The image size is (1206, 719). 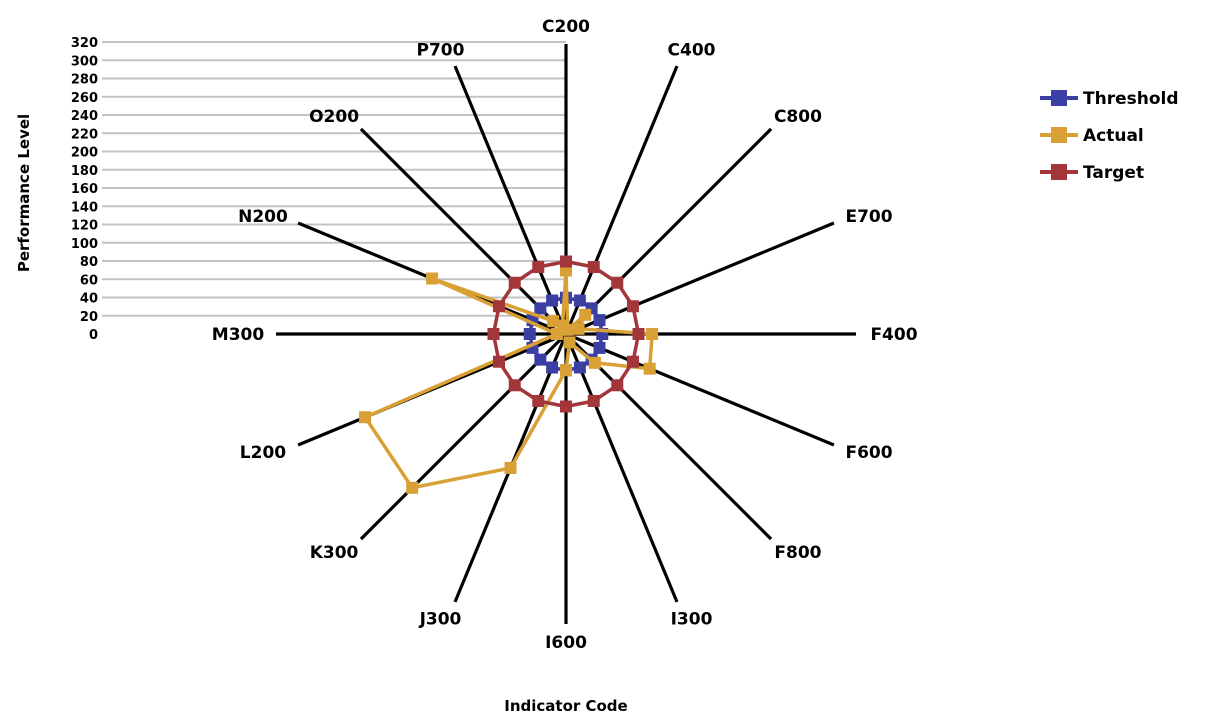 What do you see at coordinates (84, 134) in the screenshot?
I see `r-tick-label: 220` at bounding box center [84, 134].